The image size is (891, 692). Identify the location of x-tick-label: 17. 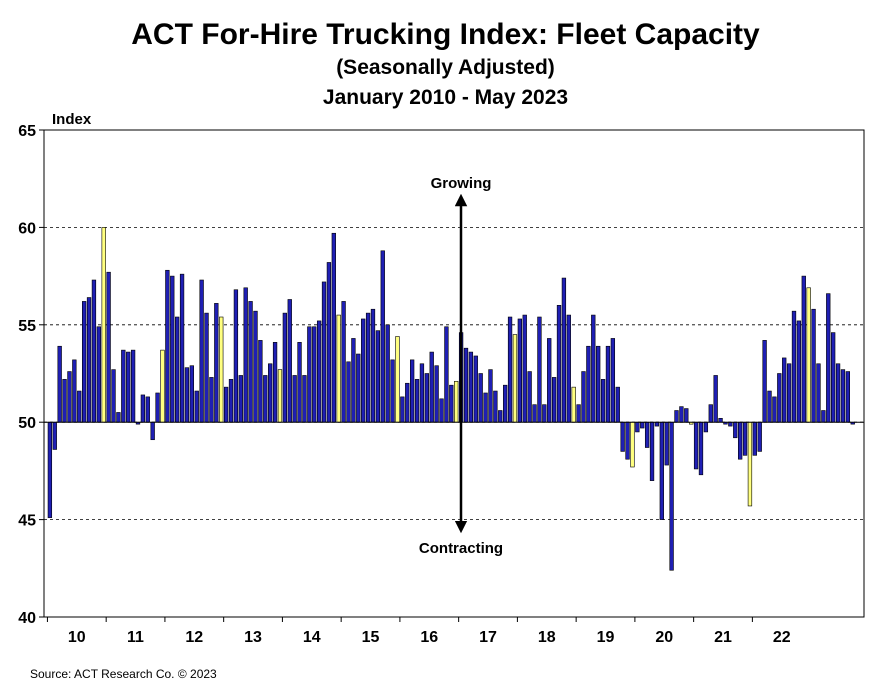
(488, 637).